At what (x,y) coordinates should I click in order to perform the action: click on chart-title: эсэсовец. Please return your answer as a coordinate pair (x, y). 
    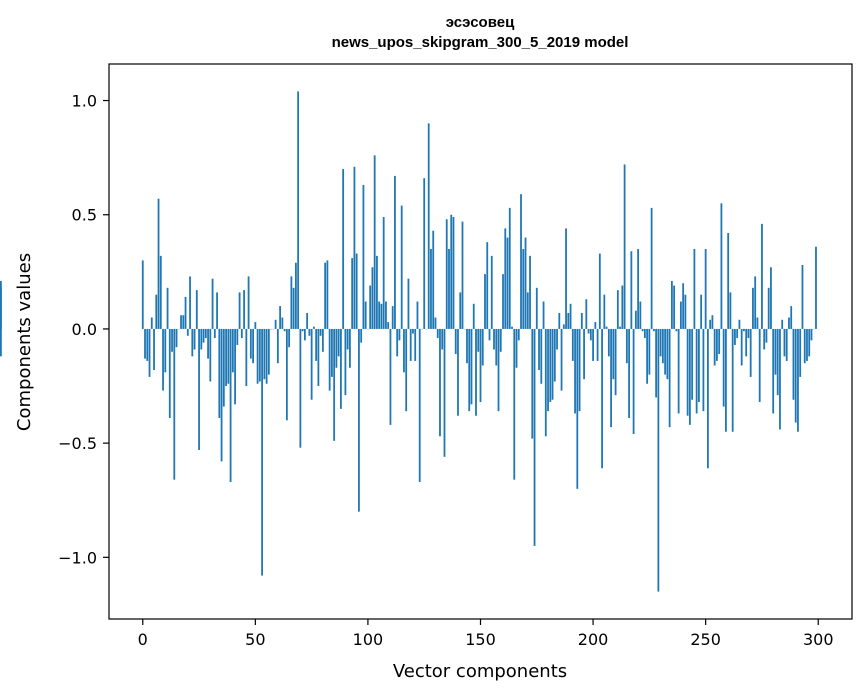
    Looking at the image, I should click on (480, 22).